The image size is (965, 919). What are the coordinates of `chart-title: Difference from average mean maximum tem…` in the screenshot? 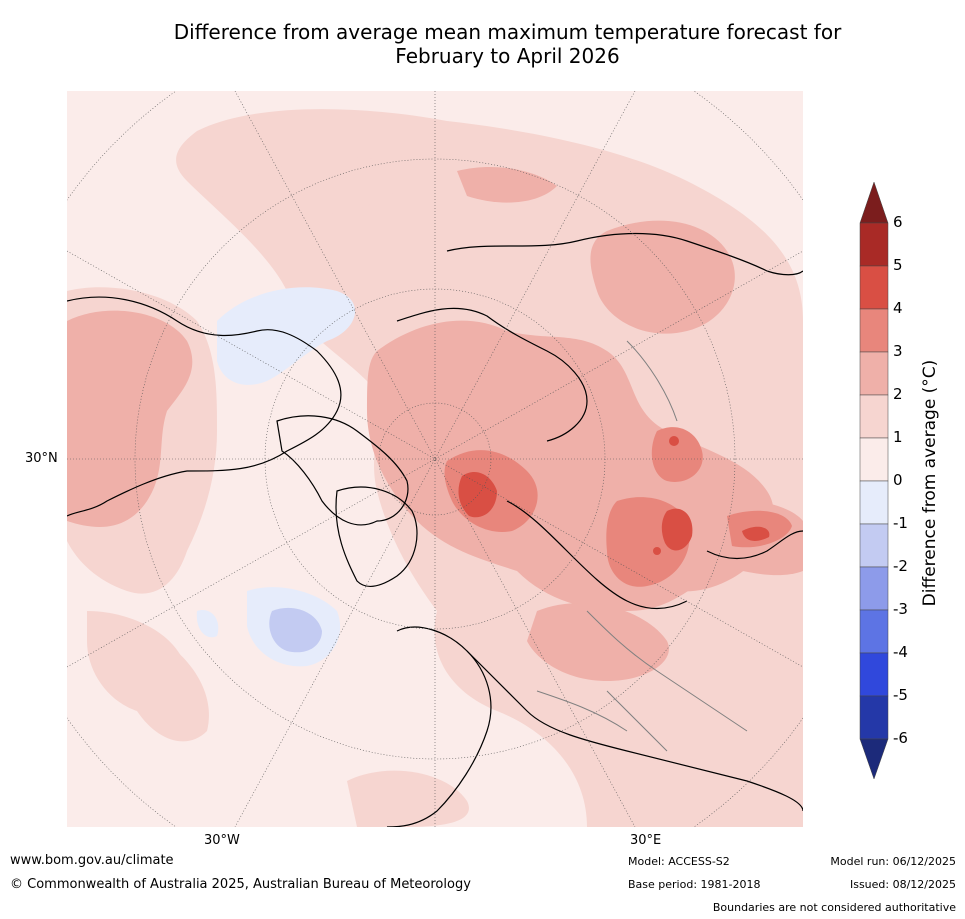 It's located at (482, 44).